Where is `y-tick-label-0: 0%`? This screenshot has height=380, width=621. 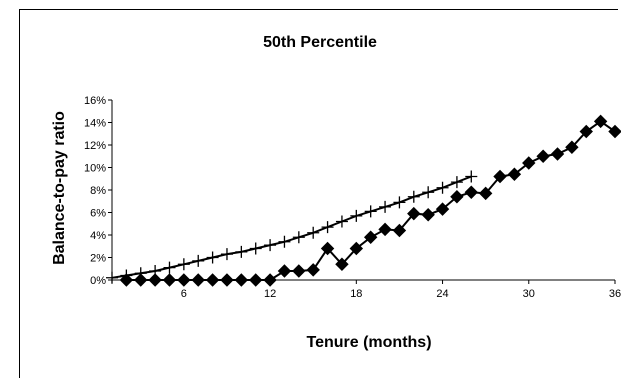 y-tick-label-0: 0% is located at coordinates (98, 281).